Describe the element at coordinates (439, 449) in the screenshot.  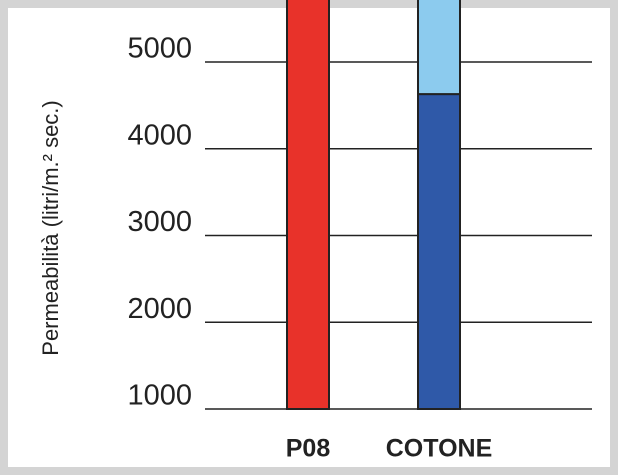
I see `x-tick-label: COTONE` at that location.